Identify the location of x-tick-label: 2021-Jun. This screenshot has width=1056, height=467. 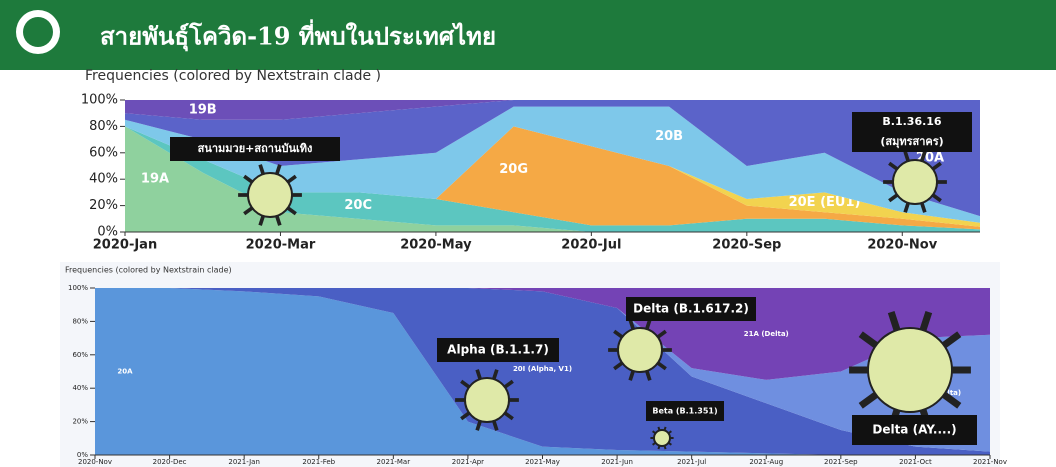
(617, 462).